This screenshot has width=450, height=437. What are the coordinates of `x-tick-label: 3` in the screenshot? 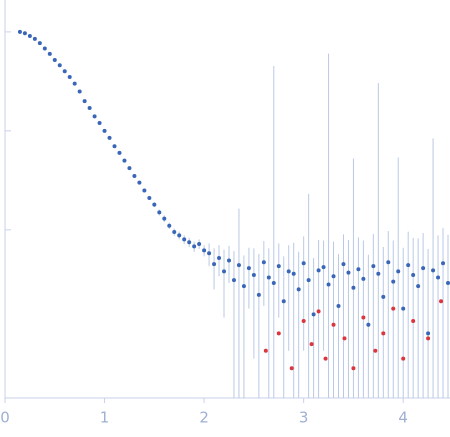 It's located at (304, 418).